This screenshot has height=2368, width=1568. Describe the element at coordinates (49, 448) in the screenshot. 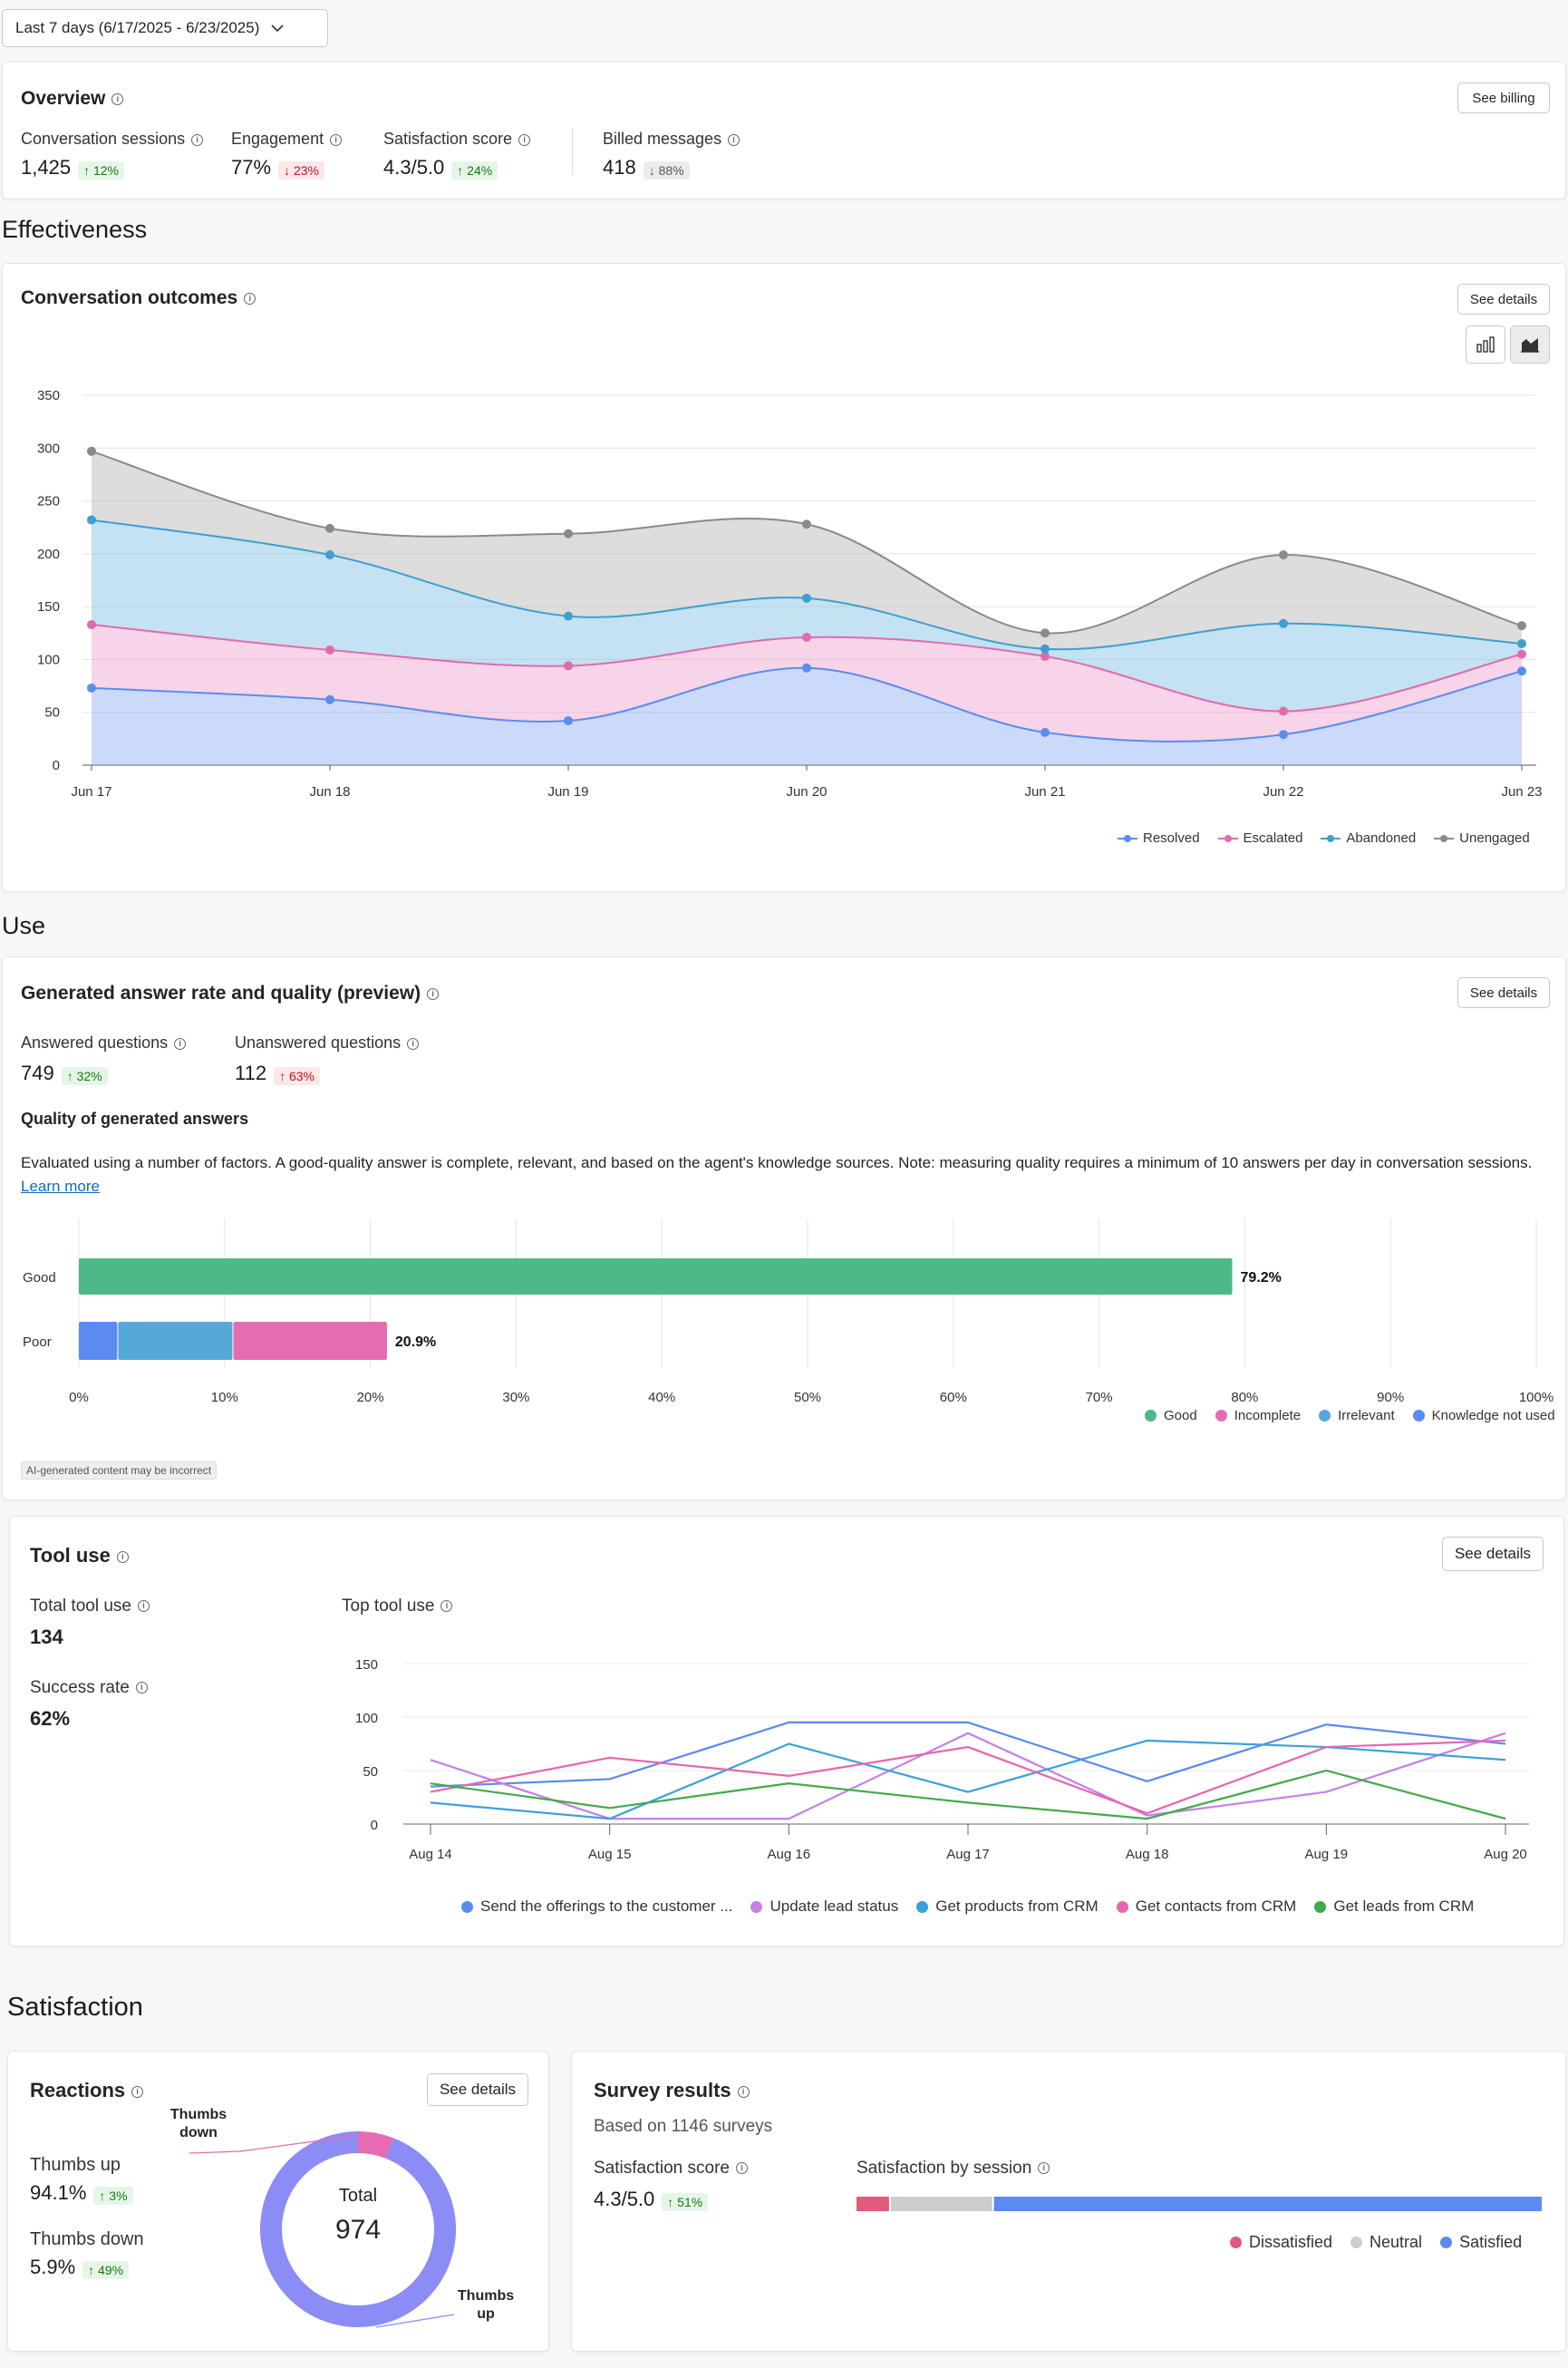

I see `y-tick-label: 300` at that location.